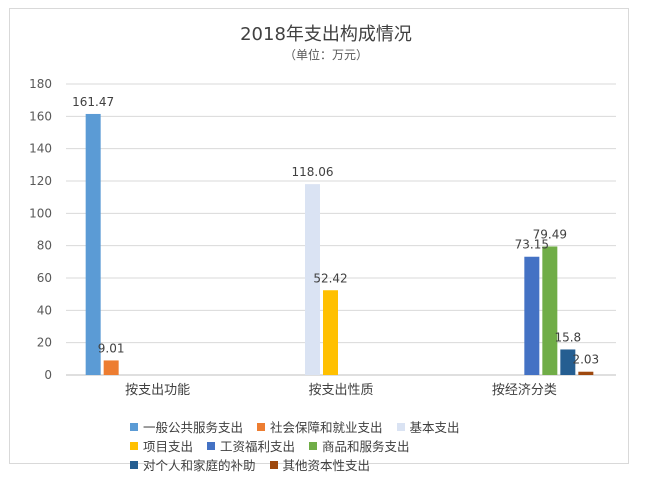 Image resolution: width=653 pixels, height=477 pixels. What do you see at coordinates (567, 337) in the screenshot?
I see `data-label: 15.8` at bounding box center [567, 337].